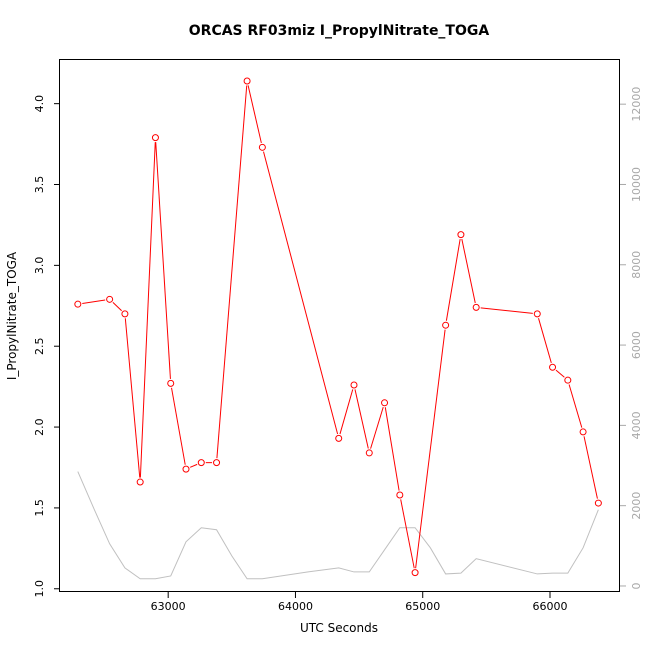 The image size is (650, 650). What do you see at coordinates (636, 425) in the screenshot?
I see `y2-tick-label: 4000` at bounding box center [636, 425].